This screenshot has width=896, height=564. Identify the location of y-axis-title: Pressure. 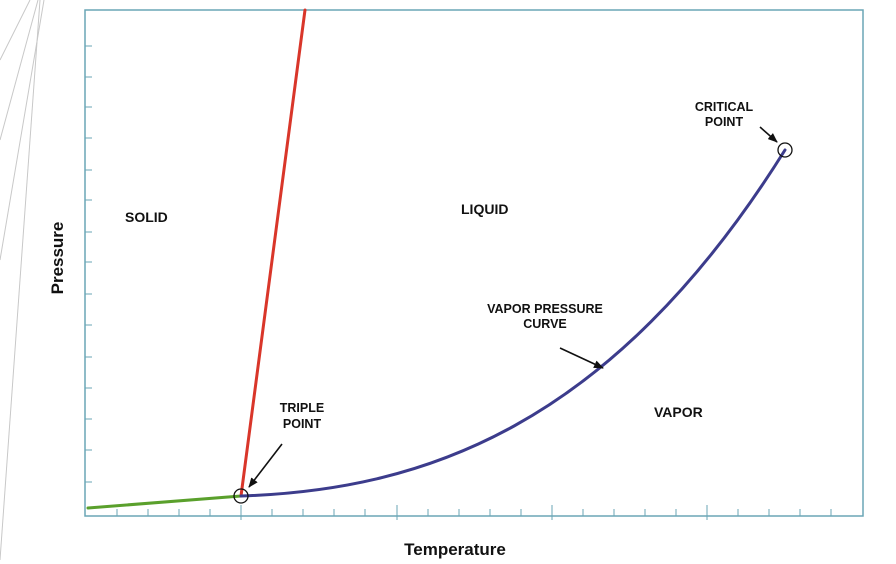
(57, 258).